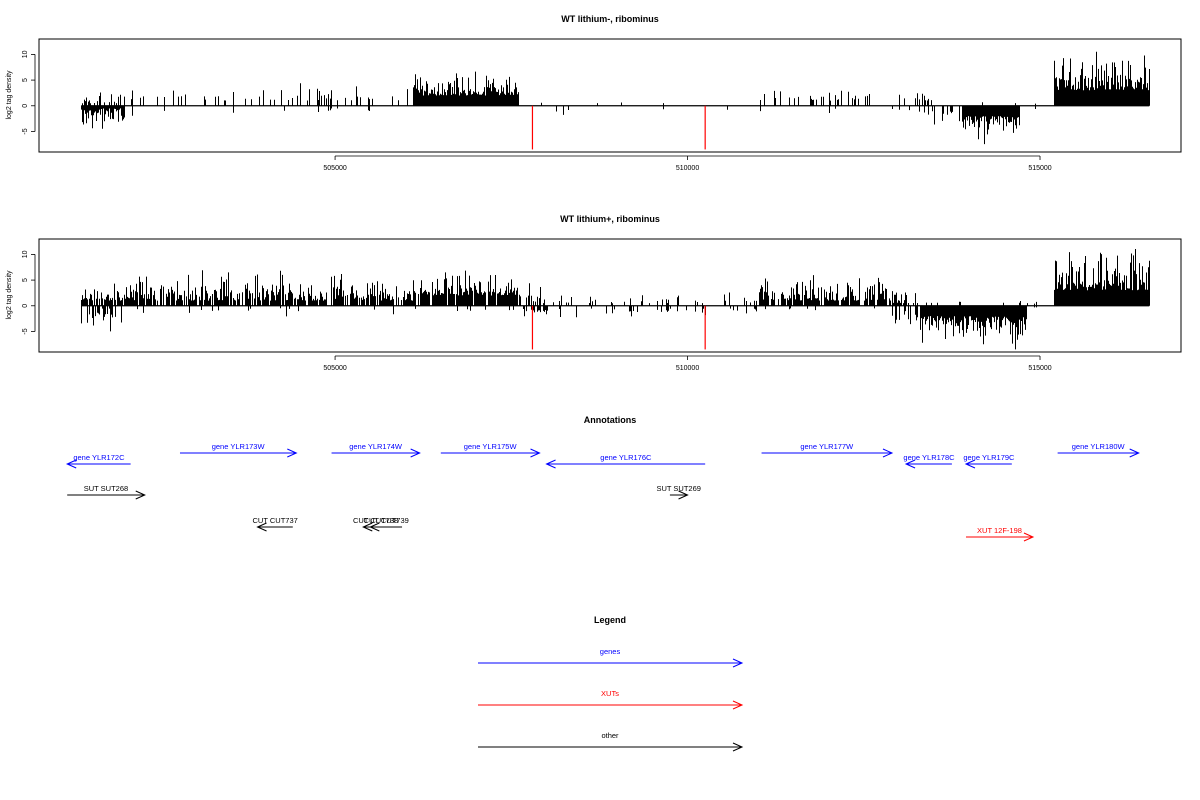 The image size is (1200, 800). I want to click on feature-gene-ylr180w: gene YLR180W, so click(1098, 450).